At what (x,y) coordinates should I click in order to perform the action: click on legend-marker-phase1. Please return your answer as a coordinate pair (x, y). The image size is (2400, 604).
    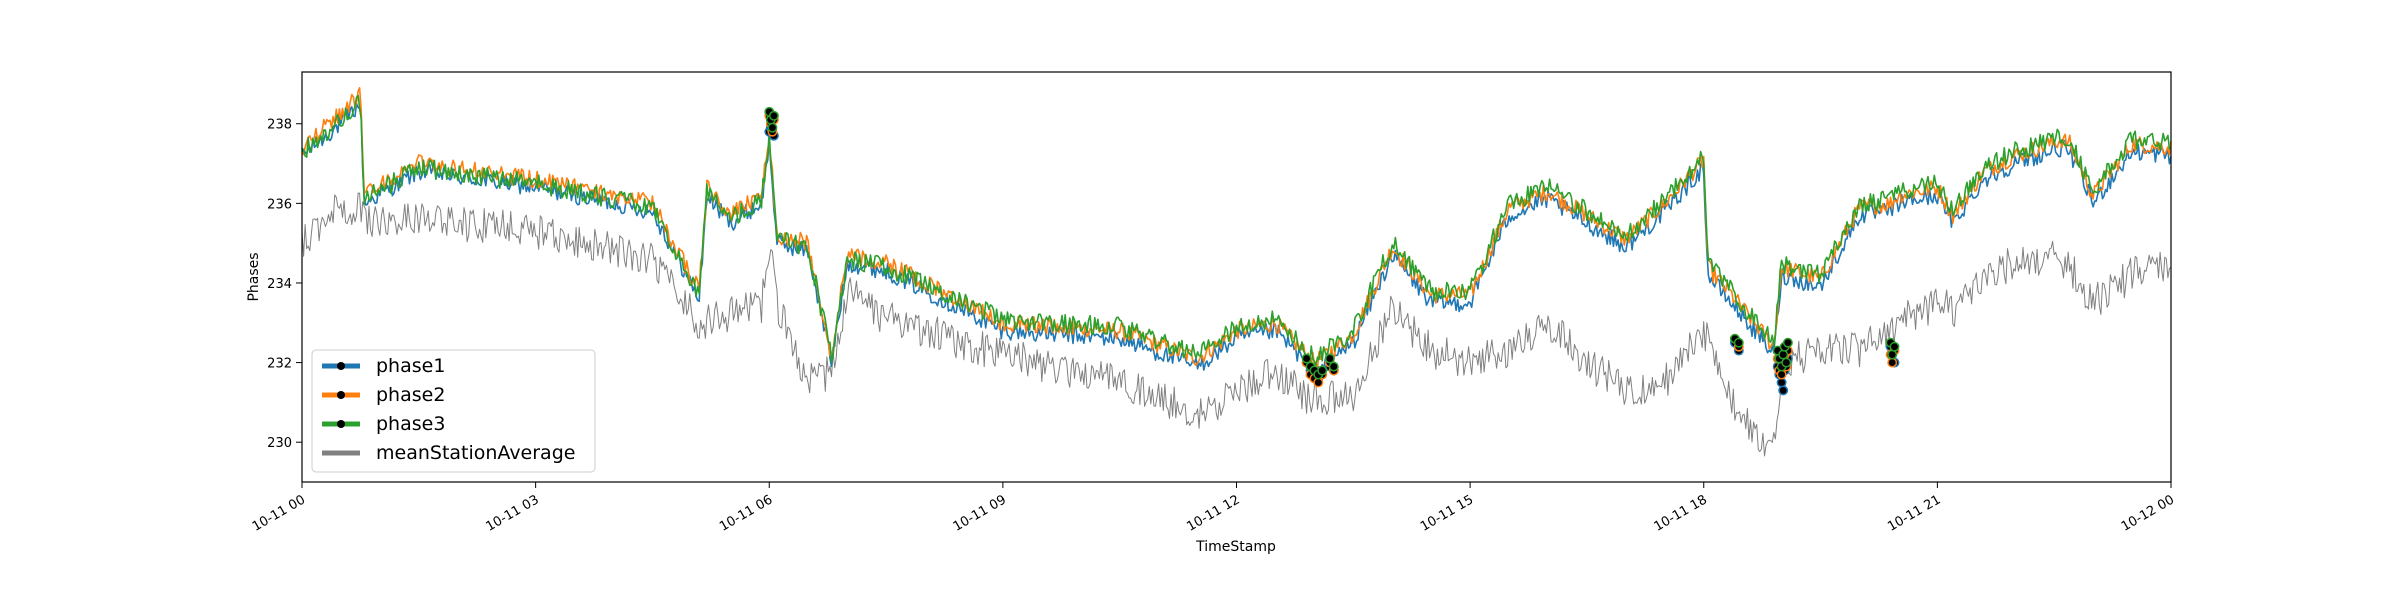
    Looking at the image, I should click on (341, 366).